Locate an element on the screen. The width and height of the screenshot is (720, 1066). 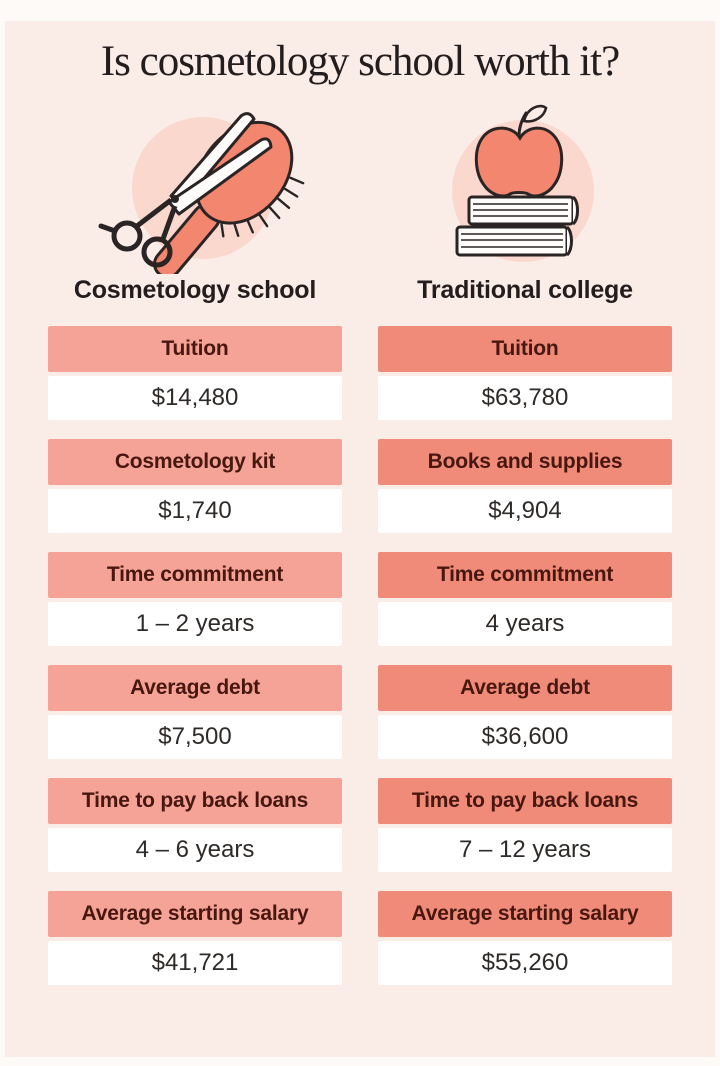
comparison-row: Cosmetology kit $1,740 is located at coordinates (195, 486).